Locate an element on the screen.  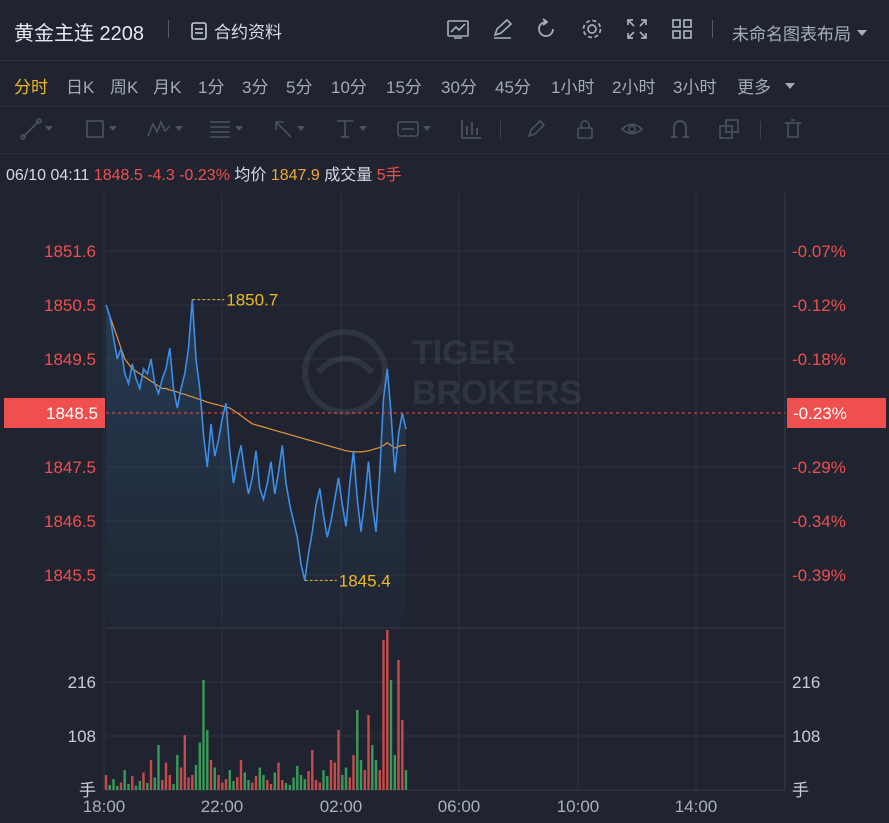
period-tab: 2小时 is located at coordinates (634, 87).